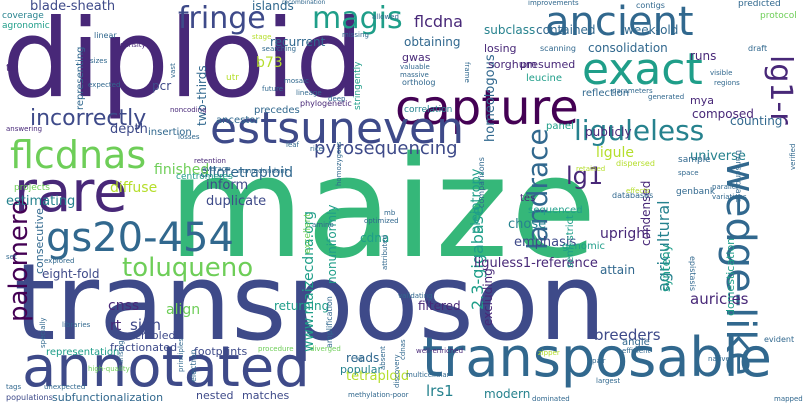 The image size is (808, 404). Describe the element at coordinates (227, 185) in the screenshot. I see `word-inform: inform` at that location.